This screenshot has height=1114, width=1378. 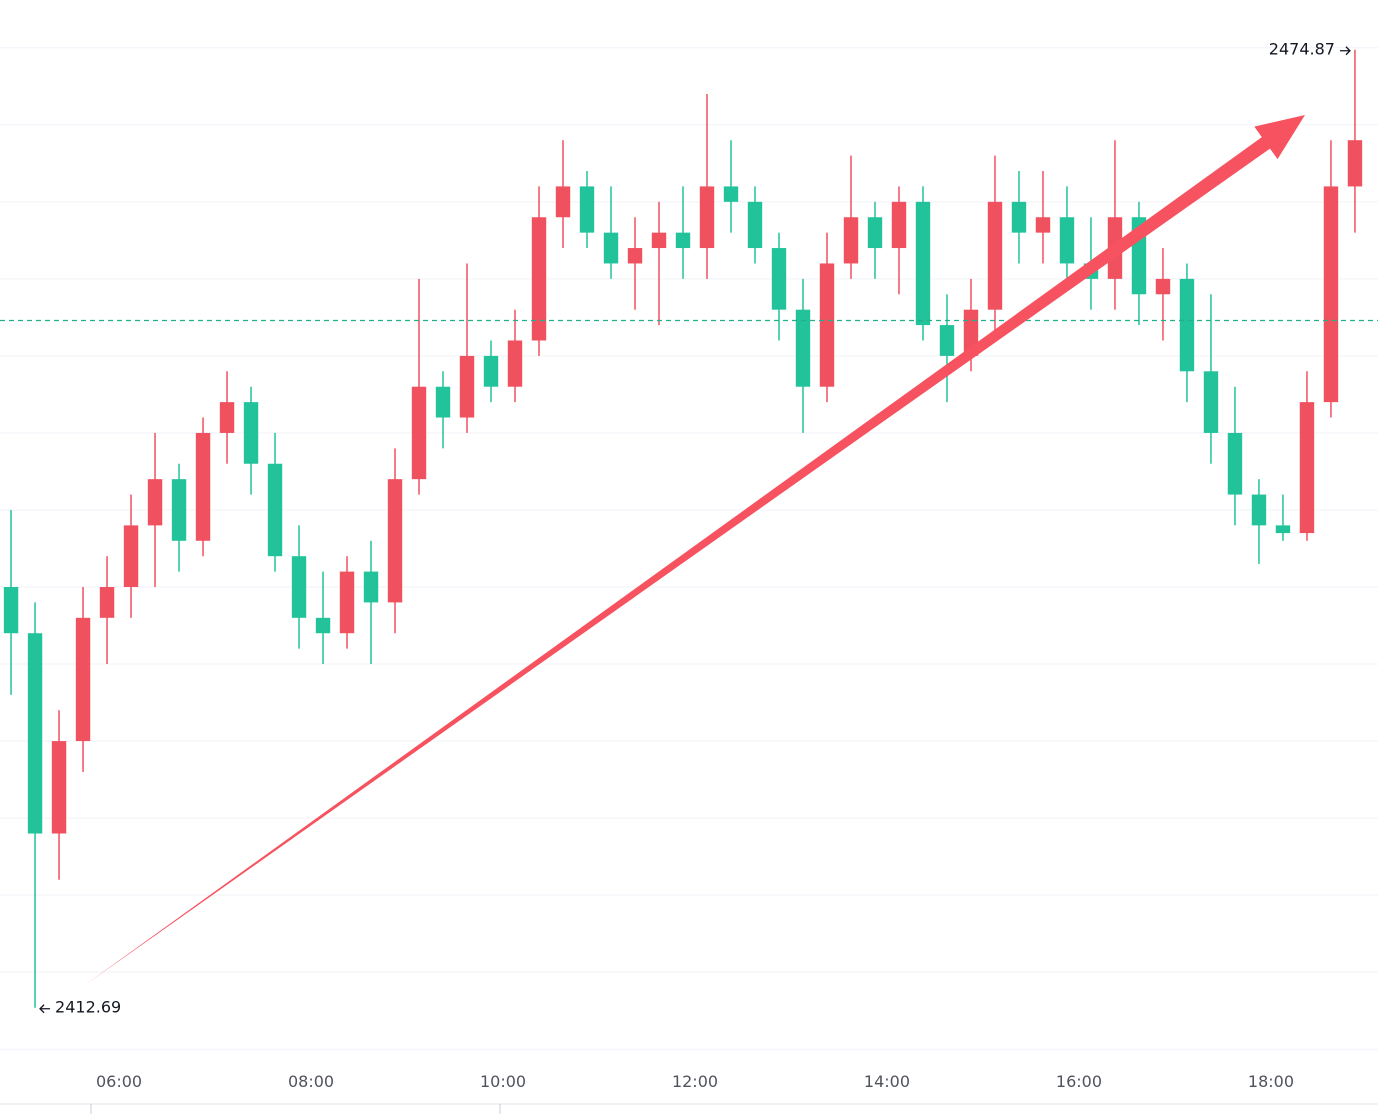 What do you see at coordinates (119, 1081) in the screenshot?
I see `x-tick-label: 06:00` at bounding box center [119, 1081].